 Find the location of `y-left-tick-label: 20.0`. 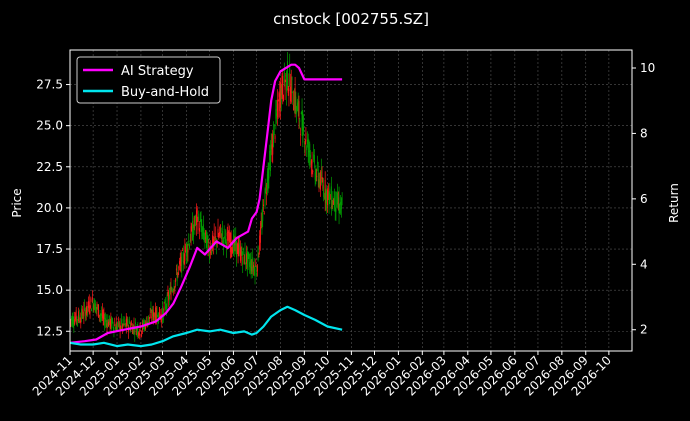

y-left-tick-label: 20.0 is located at coordinates (49, 208).